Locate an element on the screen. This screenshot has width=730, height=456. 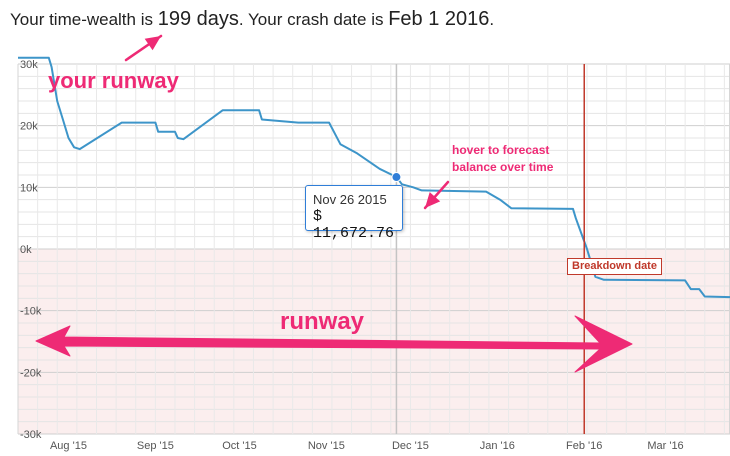
x-tick-label: Mar '16 is located at coordinates (665, 446).